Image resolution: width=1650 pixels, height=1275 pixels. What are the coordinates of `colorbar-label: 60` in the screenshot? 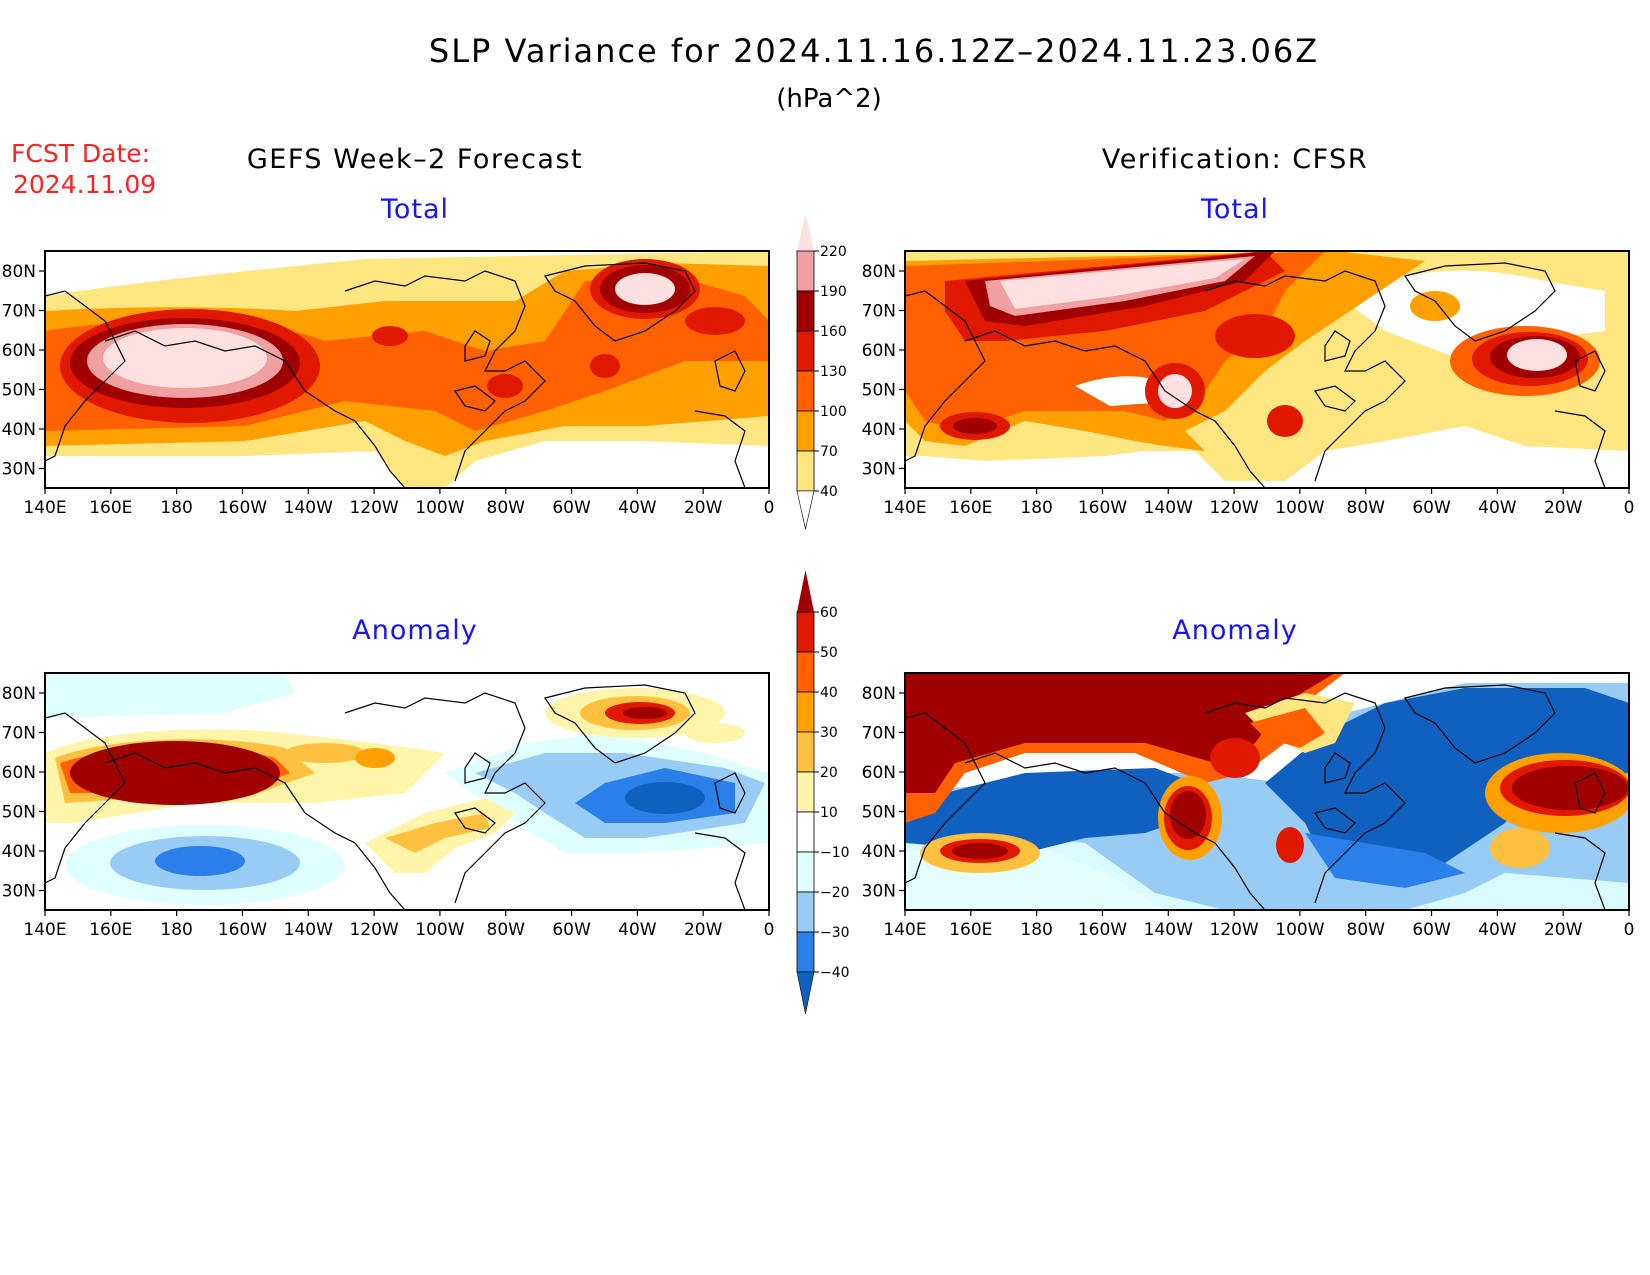 It's located at (829, 613).